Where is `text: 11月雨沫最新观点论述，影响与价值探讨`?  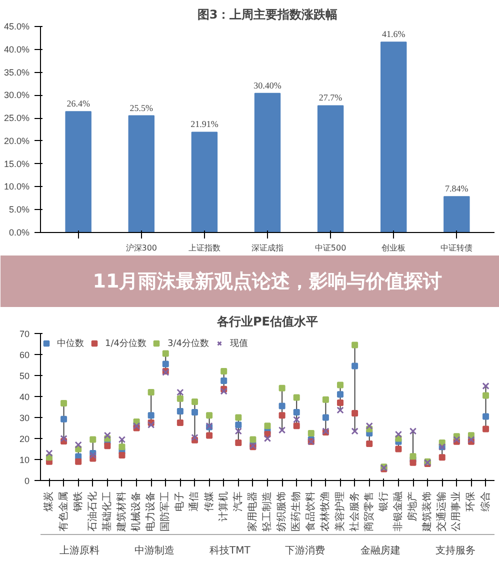 text: 11月雨沫最新观点论述，影响与价值探讨 is located at coordinates (267, 281).